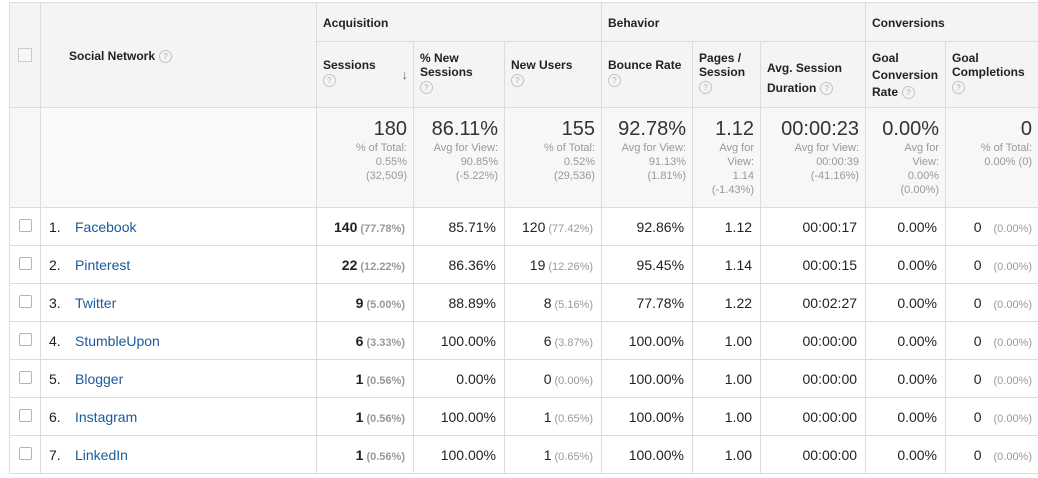 Image resolution: width=1038 pixels, height=478 pixels. I want to click on pct-new-sessions-value: 88.89%, so click(459, 302).